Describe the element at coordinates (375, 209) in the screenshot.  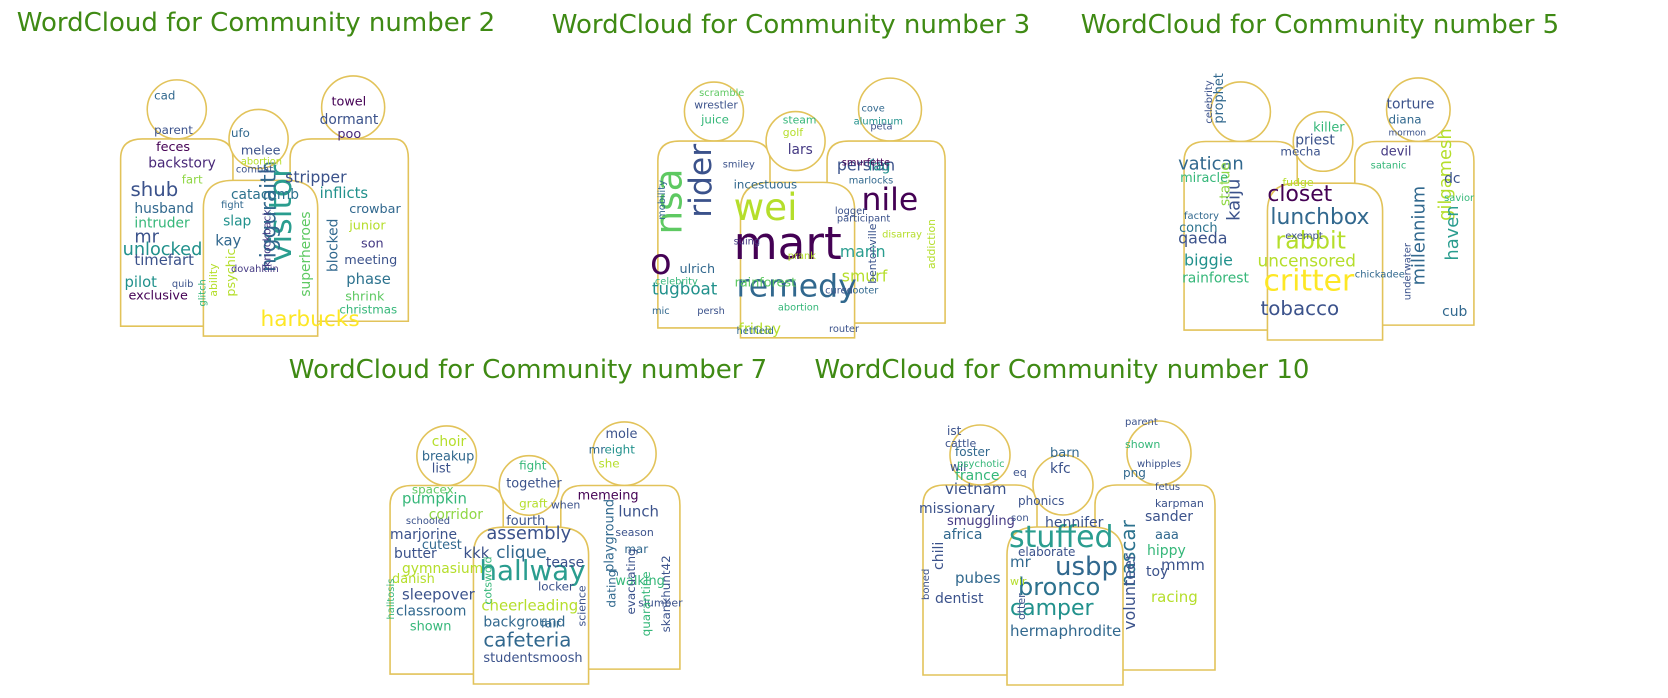
I see `word: crowbar` at that location.